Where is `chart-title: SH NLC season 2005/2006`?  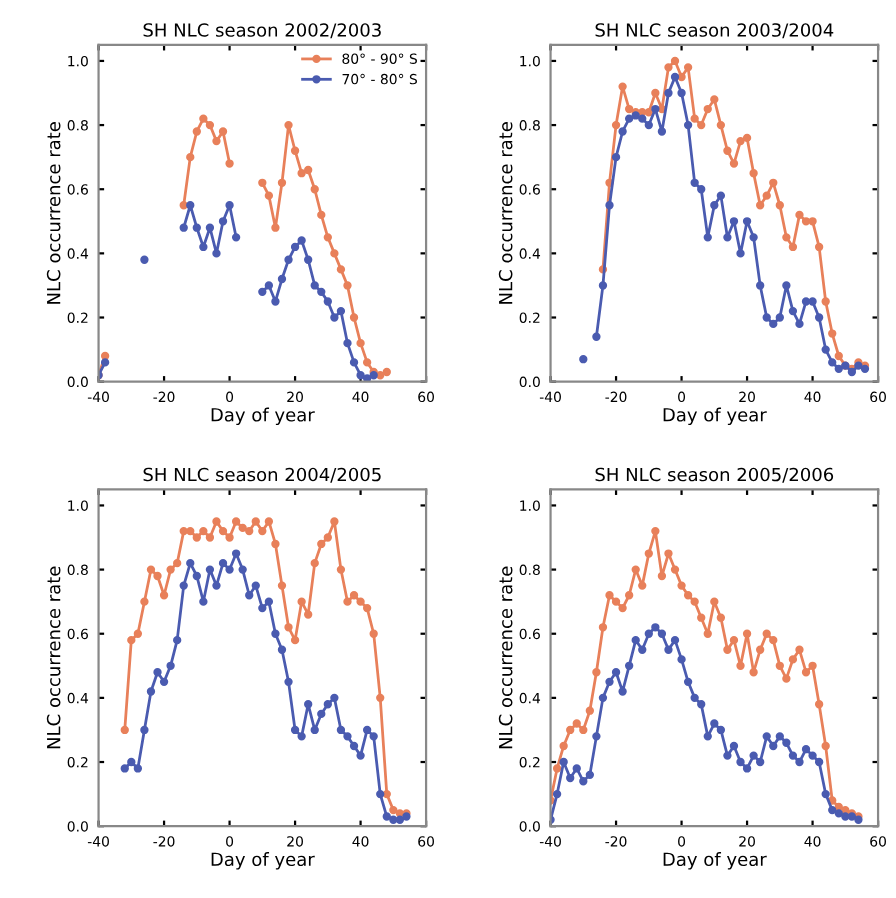
chart-title: SH NLC season 2005/2006 is located at coordinates (714, 475).